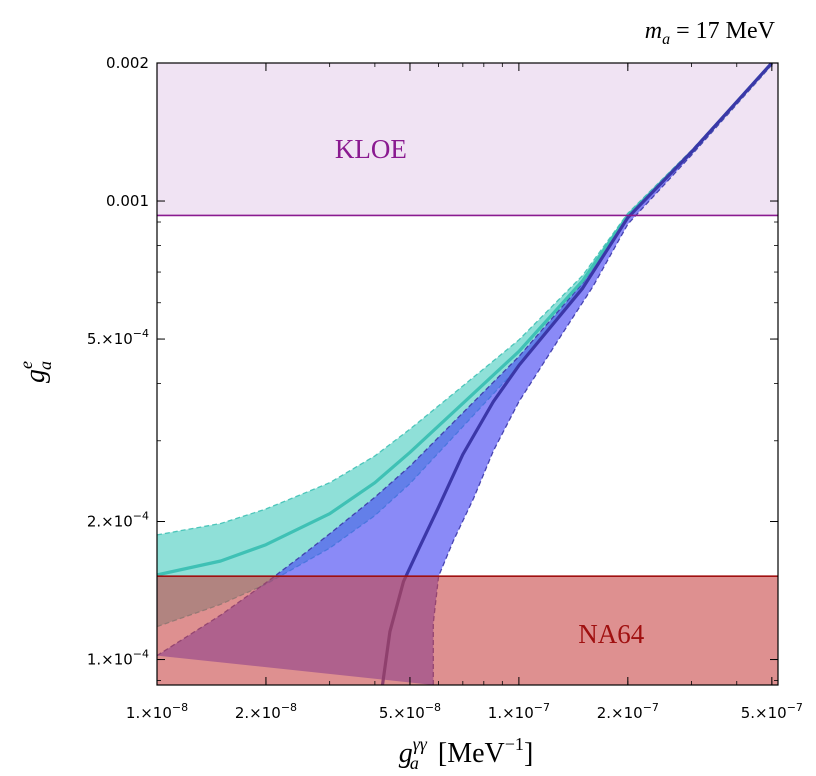  I want to click on chart-title: ma = 17 MeV, so click(710, 33).